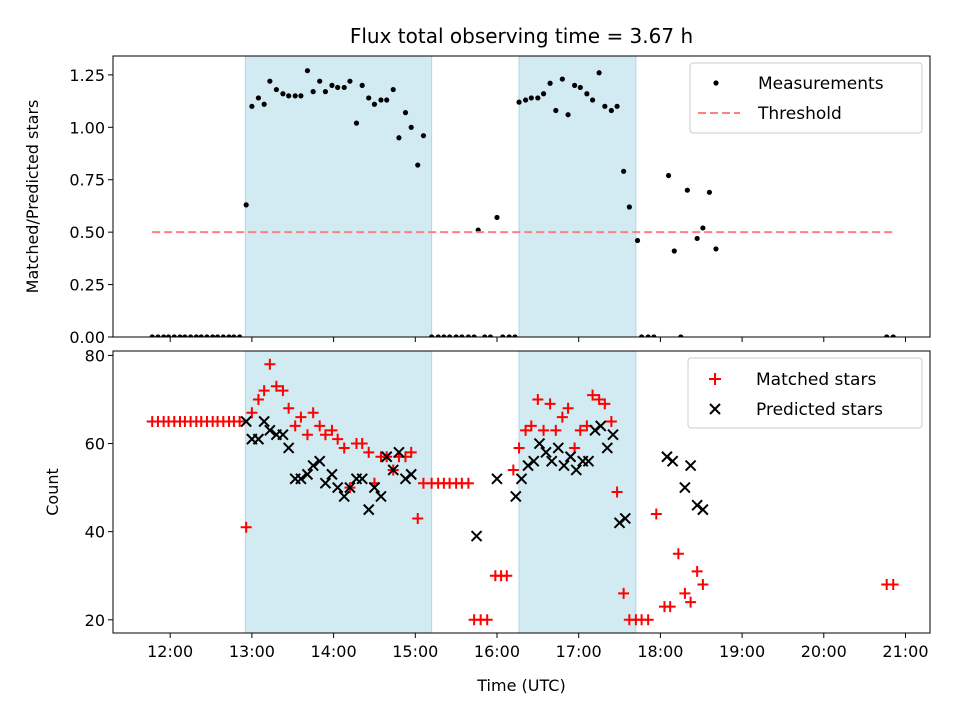 The image size is (960, 720). I want to click on y-tick-label: 80, so click(95, 355).